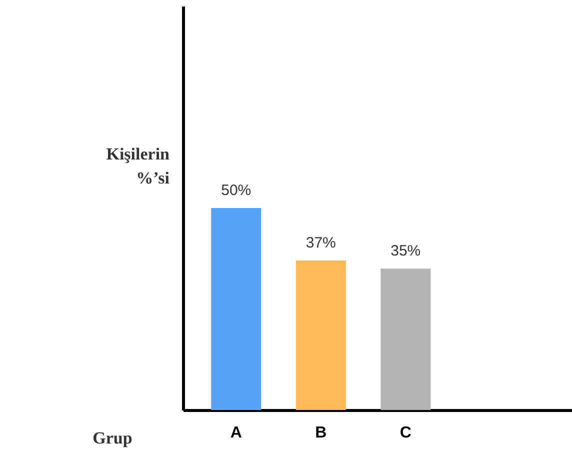 Image resolution: width=572 pixels, height=452 pixels. Describe the element at coordinates (236, 433) in the screenshot. I see `x-tick-label: A` at that location.